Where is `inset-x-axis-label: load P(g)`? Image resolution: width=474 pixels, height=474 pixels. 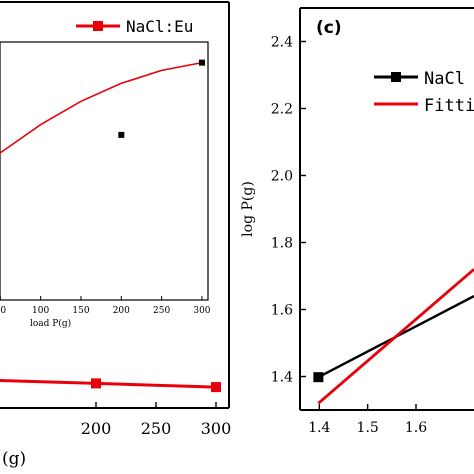
inset-x-axis-label: load P(g) is located at coordinates (50, 323).